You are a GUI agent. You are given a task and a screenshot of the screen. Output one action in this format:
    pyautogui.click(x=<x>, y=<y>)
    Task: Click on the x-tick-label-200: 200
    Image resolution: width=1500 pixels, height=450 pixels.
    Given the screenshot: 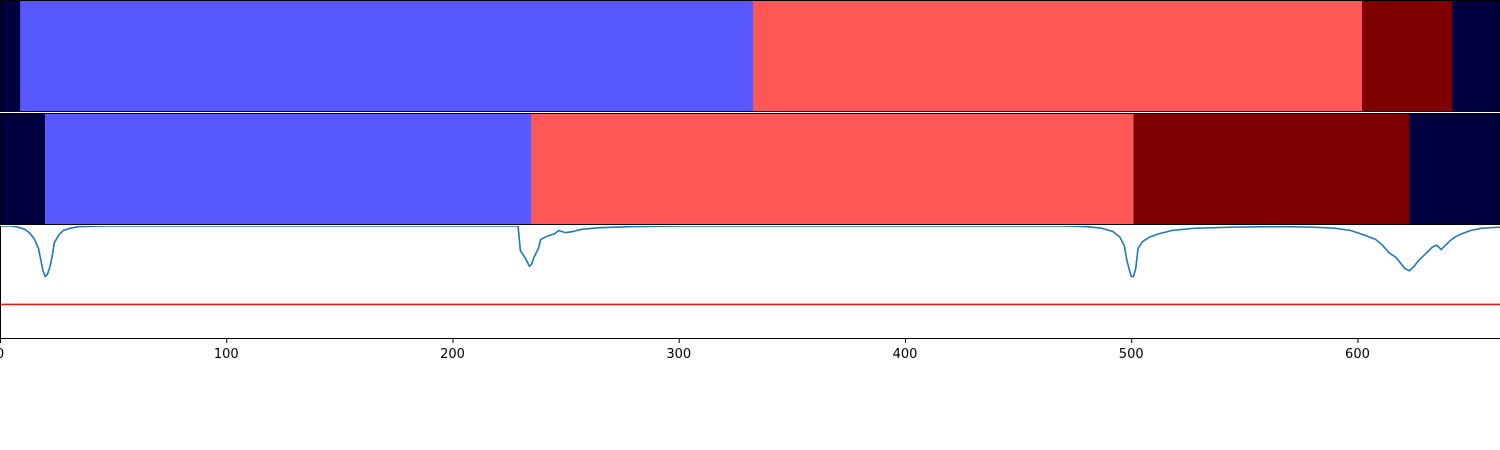 What is the action you would take?
    pyautogui.click(x=452, y=354)
    